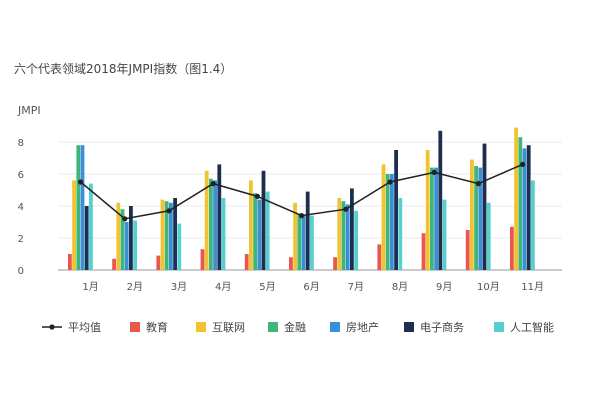  What do you see at coordinates (90, 287) in the screenshot?
I see `x-tick-label: 1月` at bounding box center [90, 287].